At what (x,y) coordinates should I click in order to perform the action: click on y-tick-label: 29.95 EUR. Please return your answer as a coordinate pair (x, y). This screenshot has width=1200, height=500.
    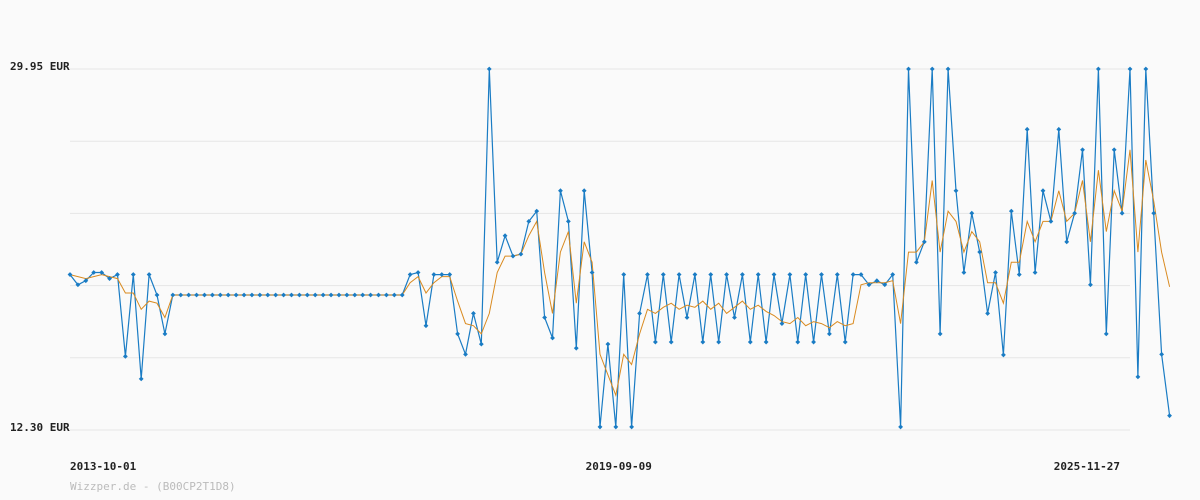
    Looking at the image, I should click on (40, 66).